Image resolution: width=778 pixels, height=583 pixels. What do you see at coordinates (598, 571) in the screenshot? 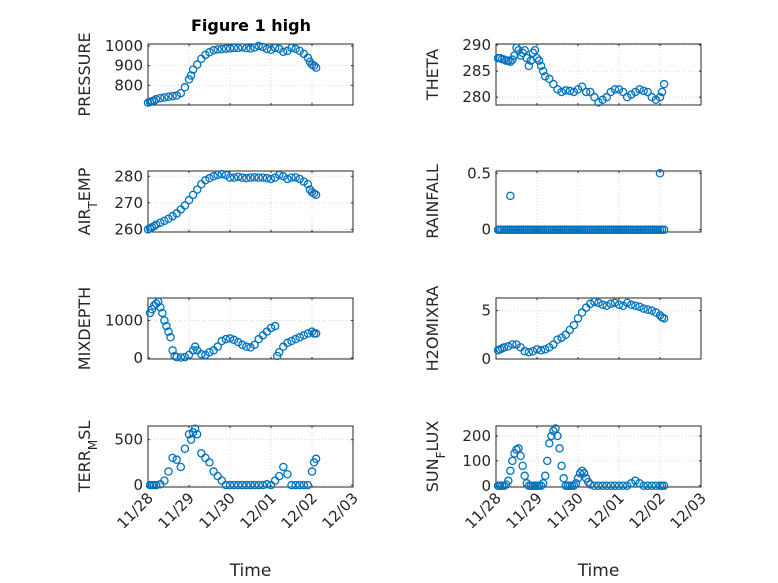
I see `x-axis-label: Time` at bounding box center [598, 571].